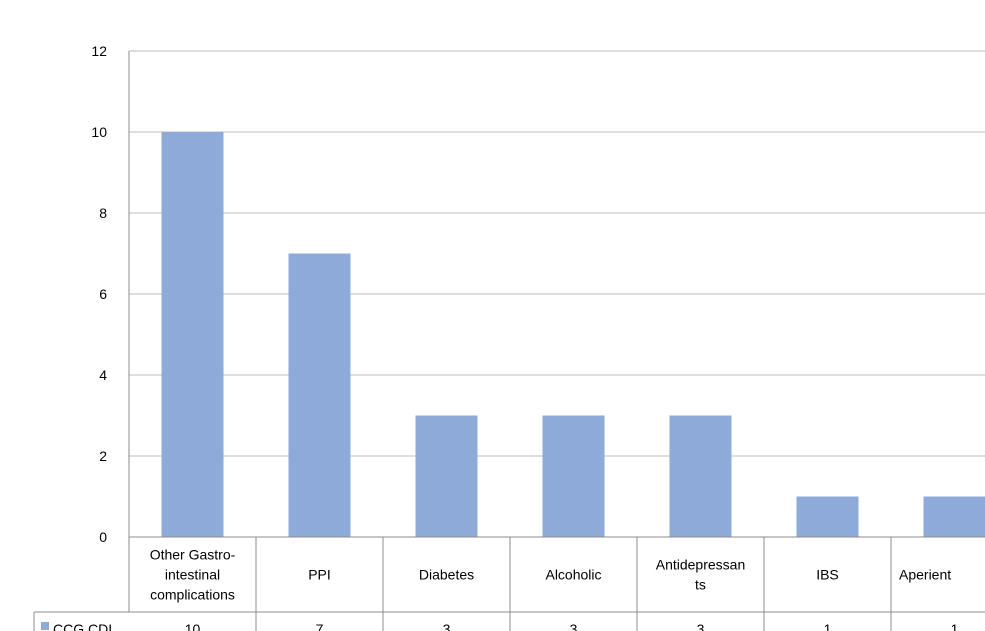 This screenshot has width=985, height=631. I want to click on table-value: 7, so click(320, 626).